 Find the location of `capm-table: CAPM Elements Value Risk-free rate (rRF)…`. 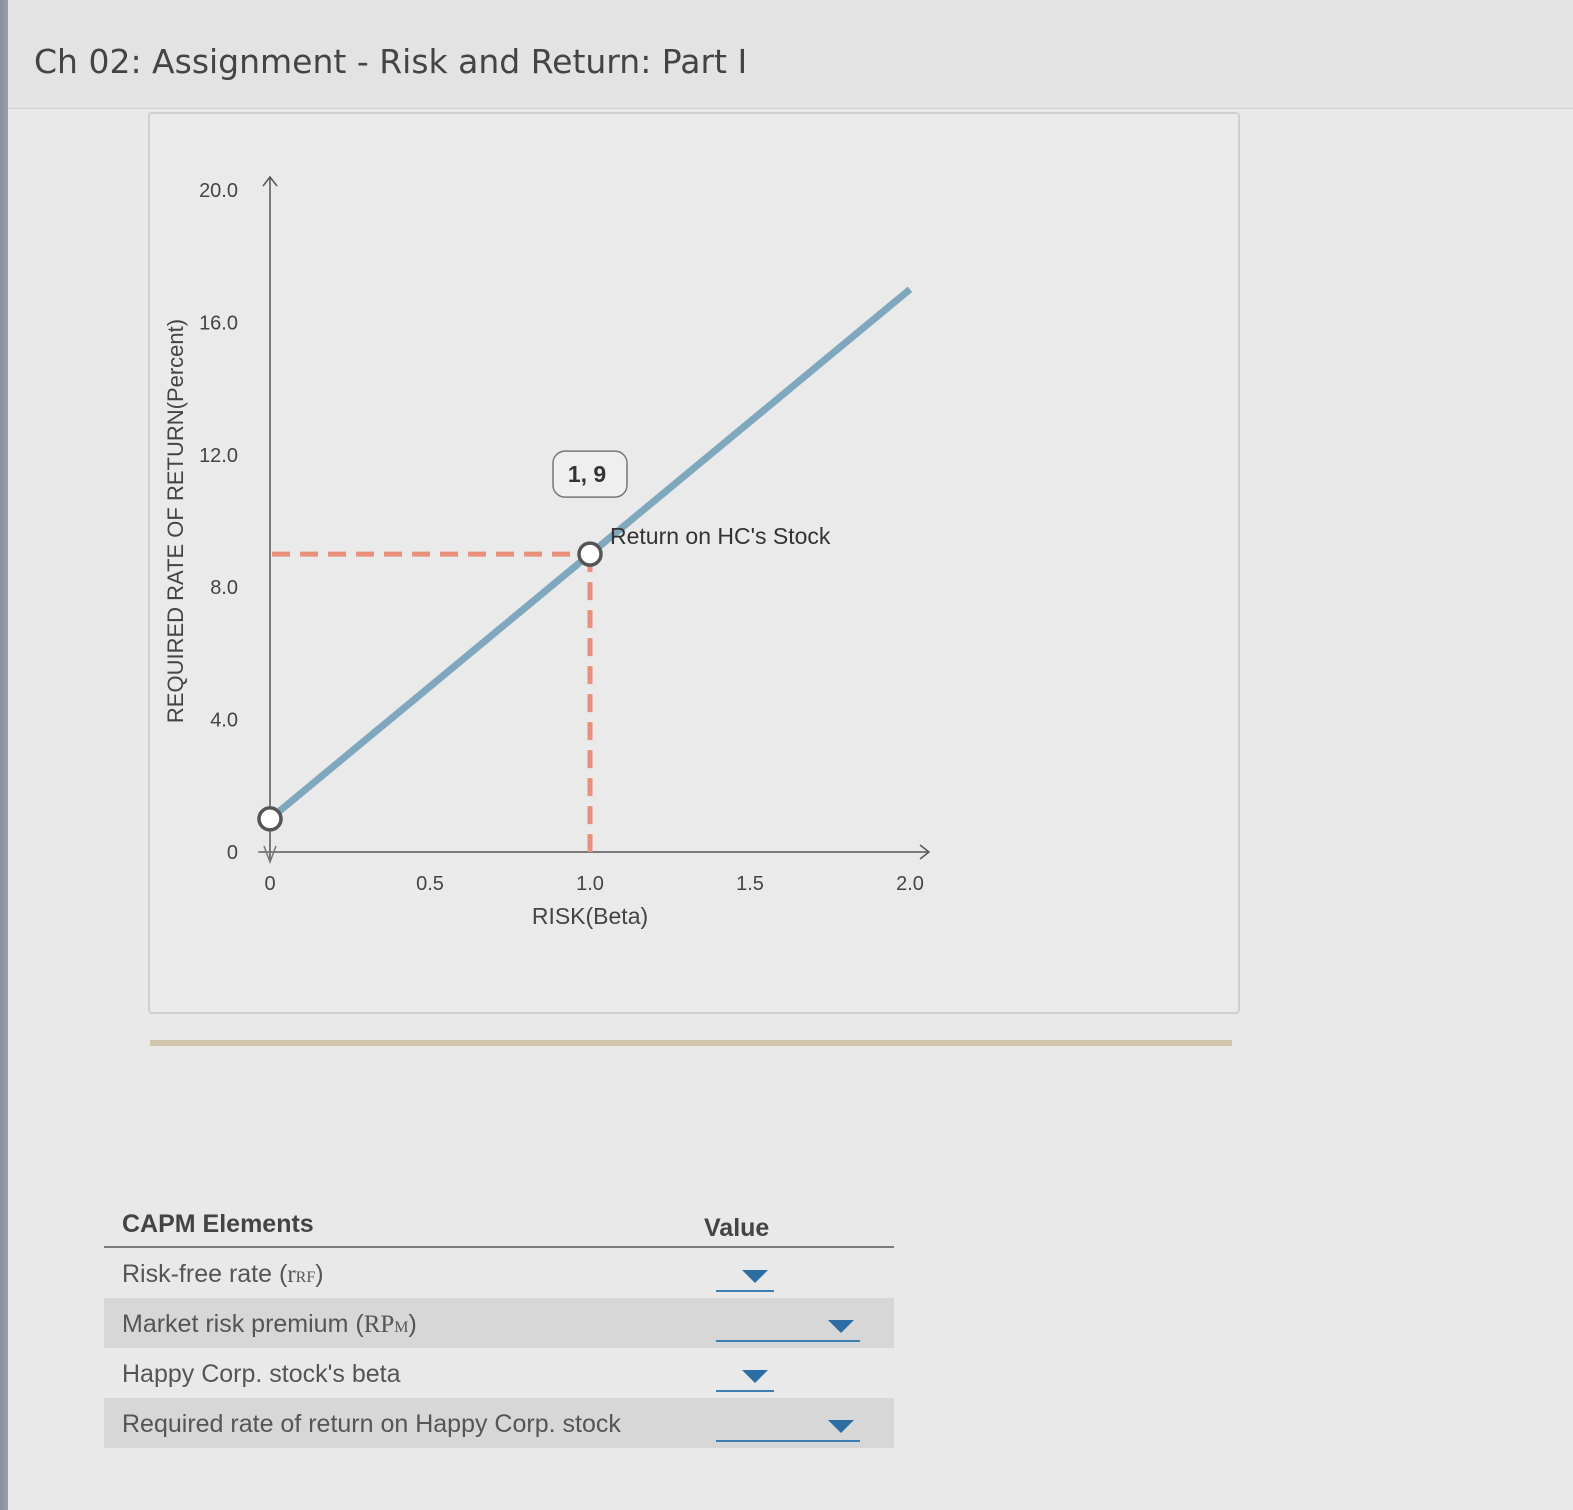

capm-table: CAPM Elements Value Risk-free rate (rRF)… is located at coordinates (499, 1324).